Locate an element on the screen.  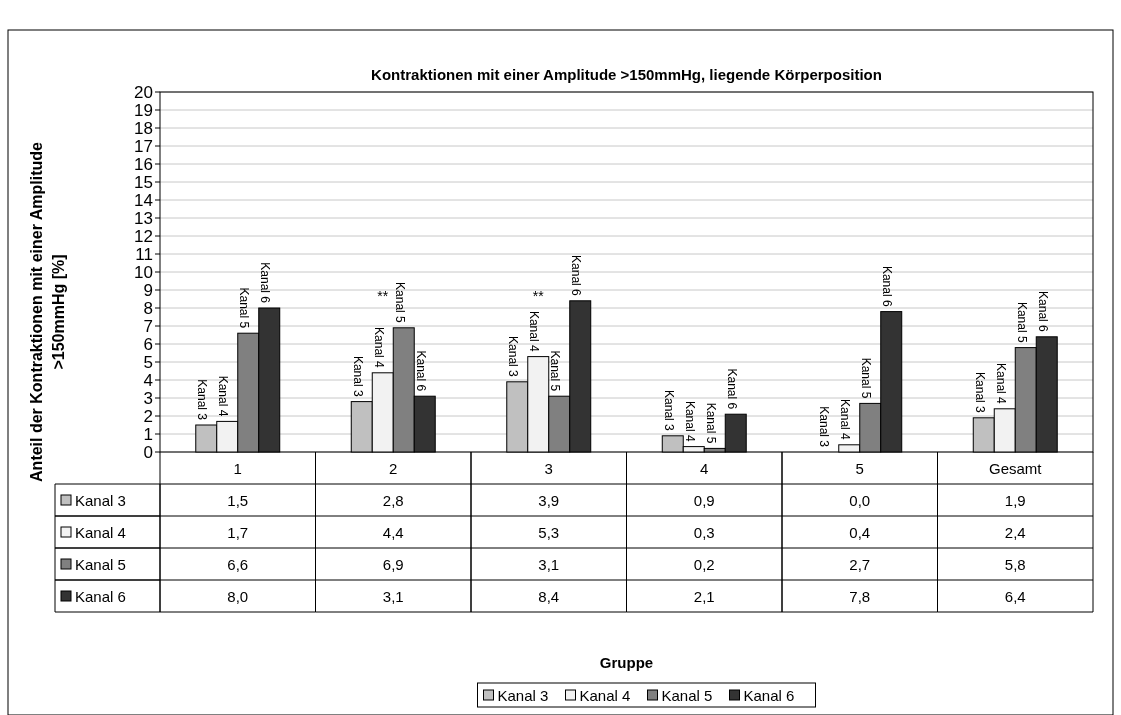
x-tick-label: 3 is located at coordinates (548, 468).